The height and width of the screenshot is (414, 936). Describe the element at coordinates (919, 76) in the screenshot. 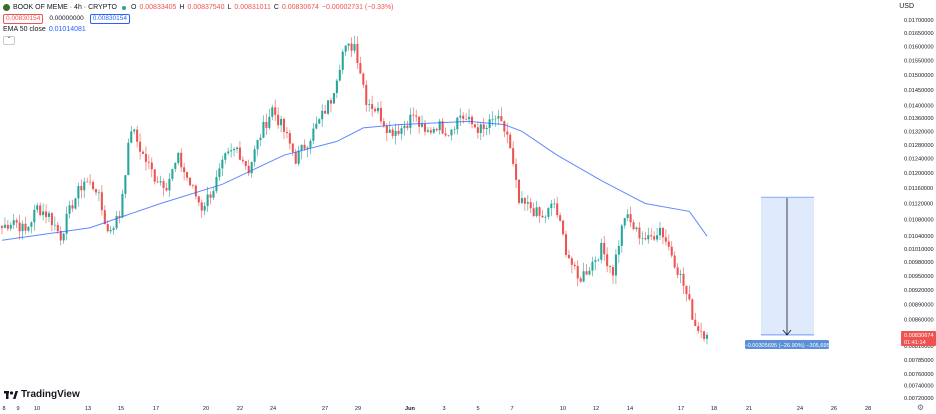

I see `price-tick-label: 0.01500000` at that location.